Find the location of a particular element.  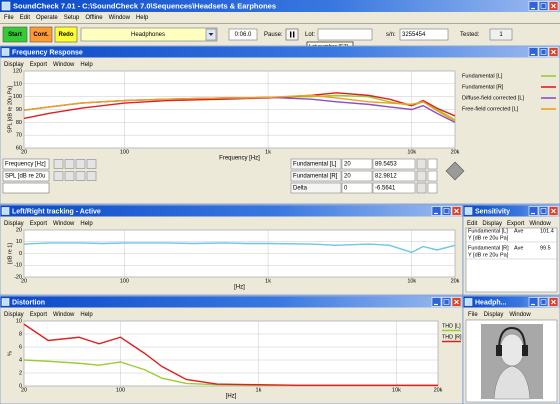

redo-label: Redo is located at coordinates (66, 35).